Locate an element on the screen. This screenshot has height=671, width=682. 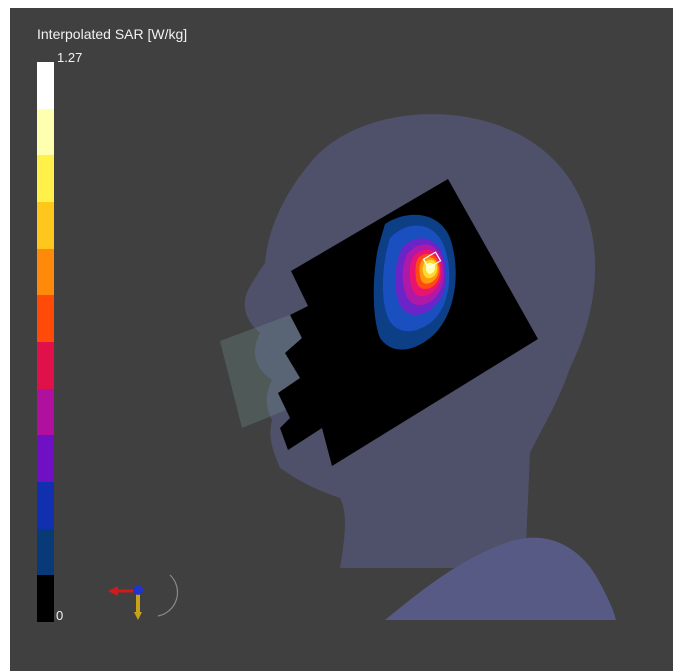
shoulder-shape is located at coordinates (500, 578).